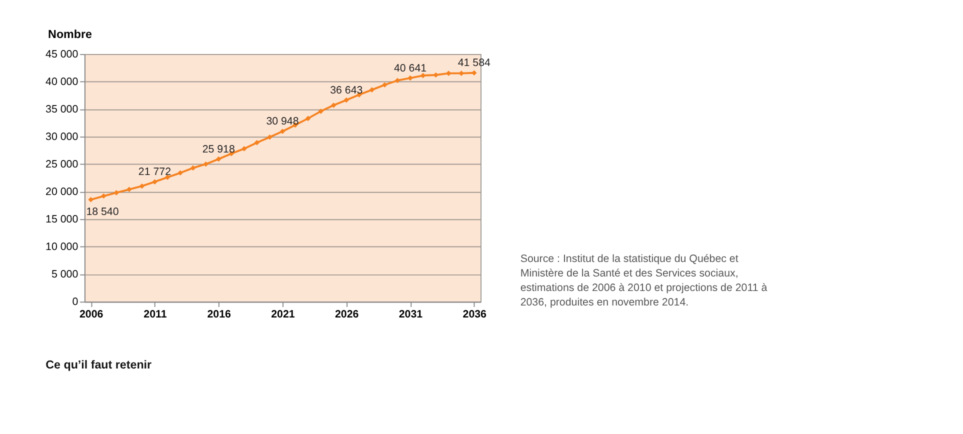 This screenshot has height=434, width=963. I want to click on y-tick-label: 40 000, so click(62, 82).